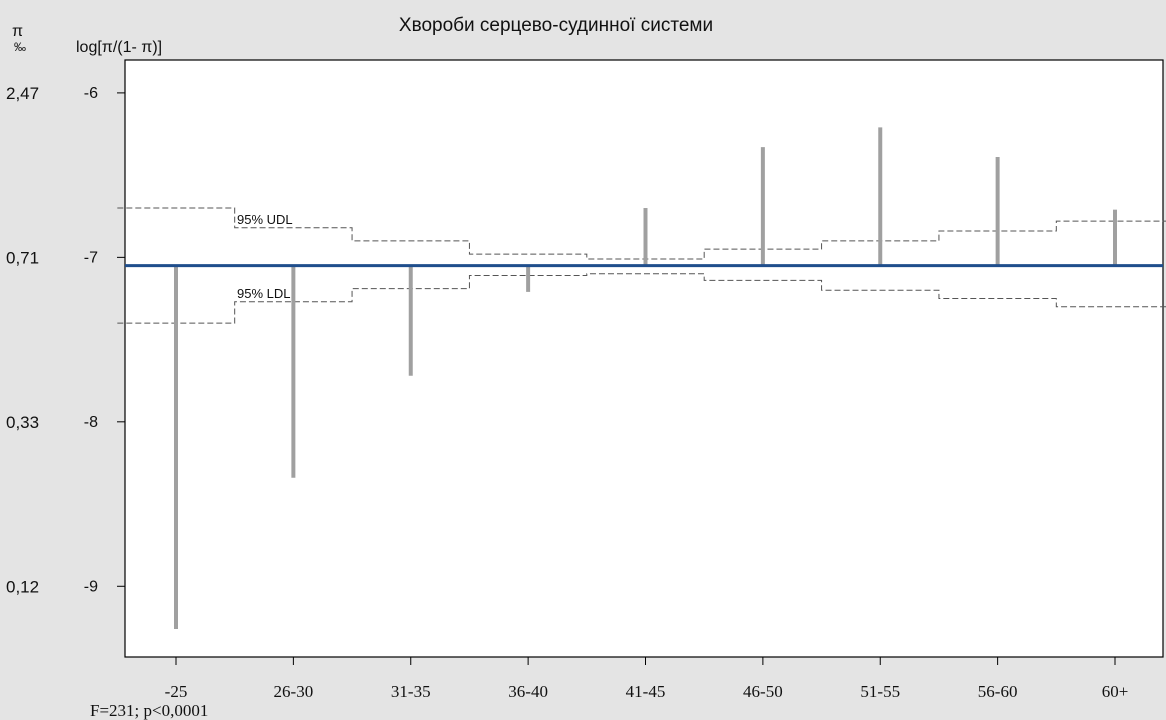  I want to click on ldl-label: 95% LDL, so click(263, 293).